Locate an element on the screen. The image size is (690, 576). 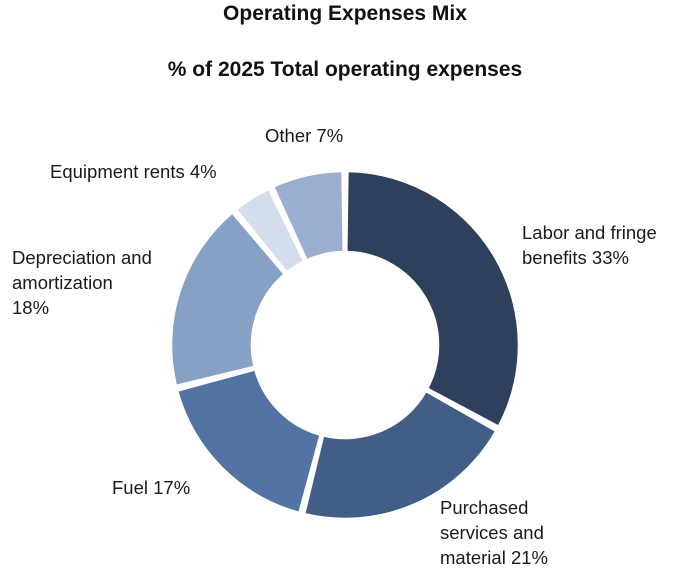
chart-subtitle: % of 2025 Total operating expenses is located at coordinates (345, 69).